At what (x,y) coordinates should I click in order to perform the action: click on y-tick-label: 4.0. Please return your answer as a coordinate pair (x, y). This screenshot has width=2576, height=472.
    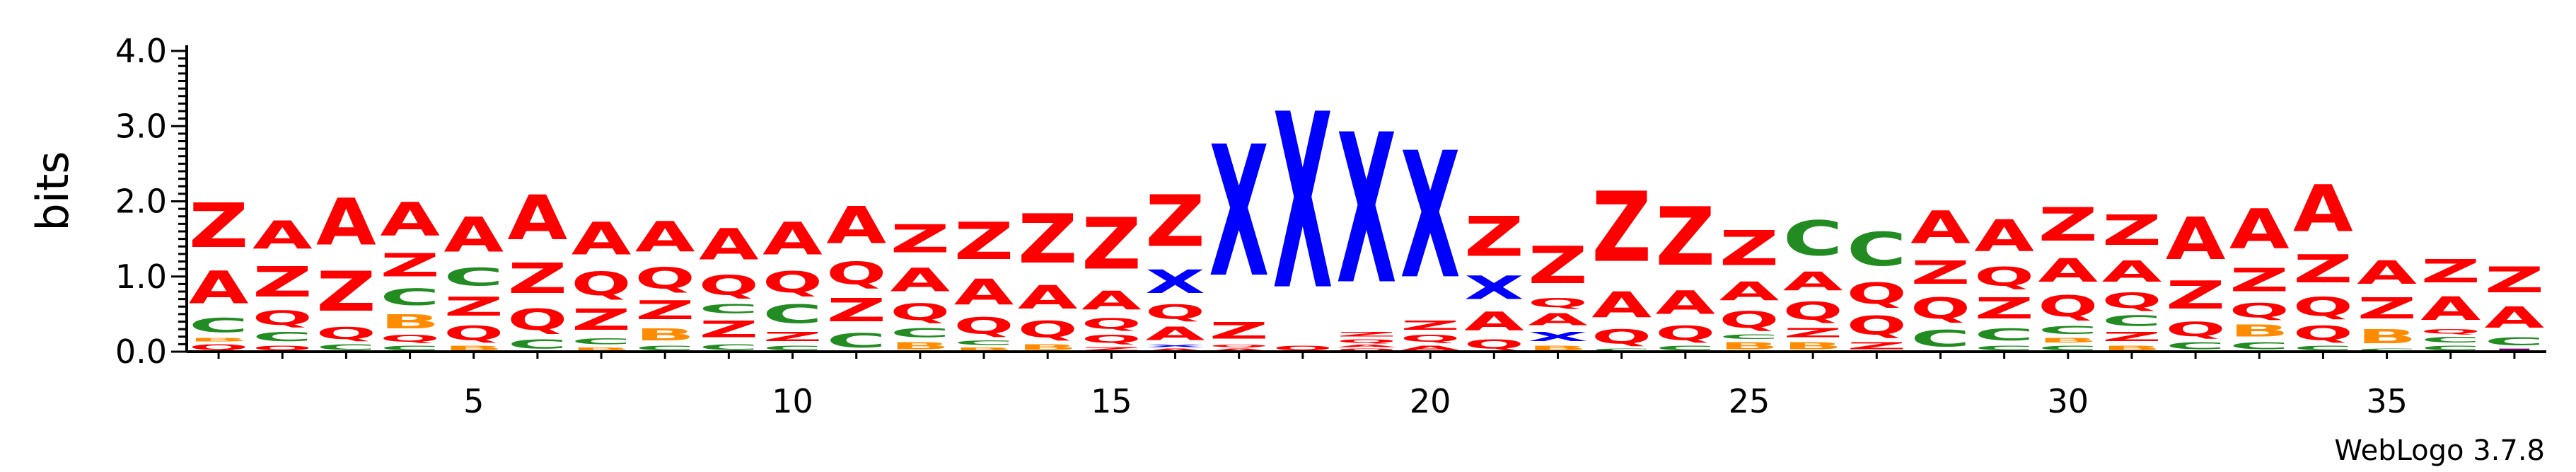
    Looking at the image, I should click on (141, 51).